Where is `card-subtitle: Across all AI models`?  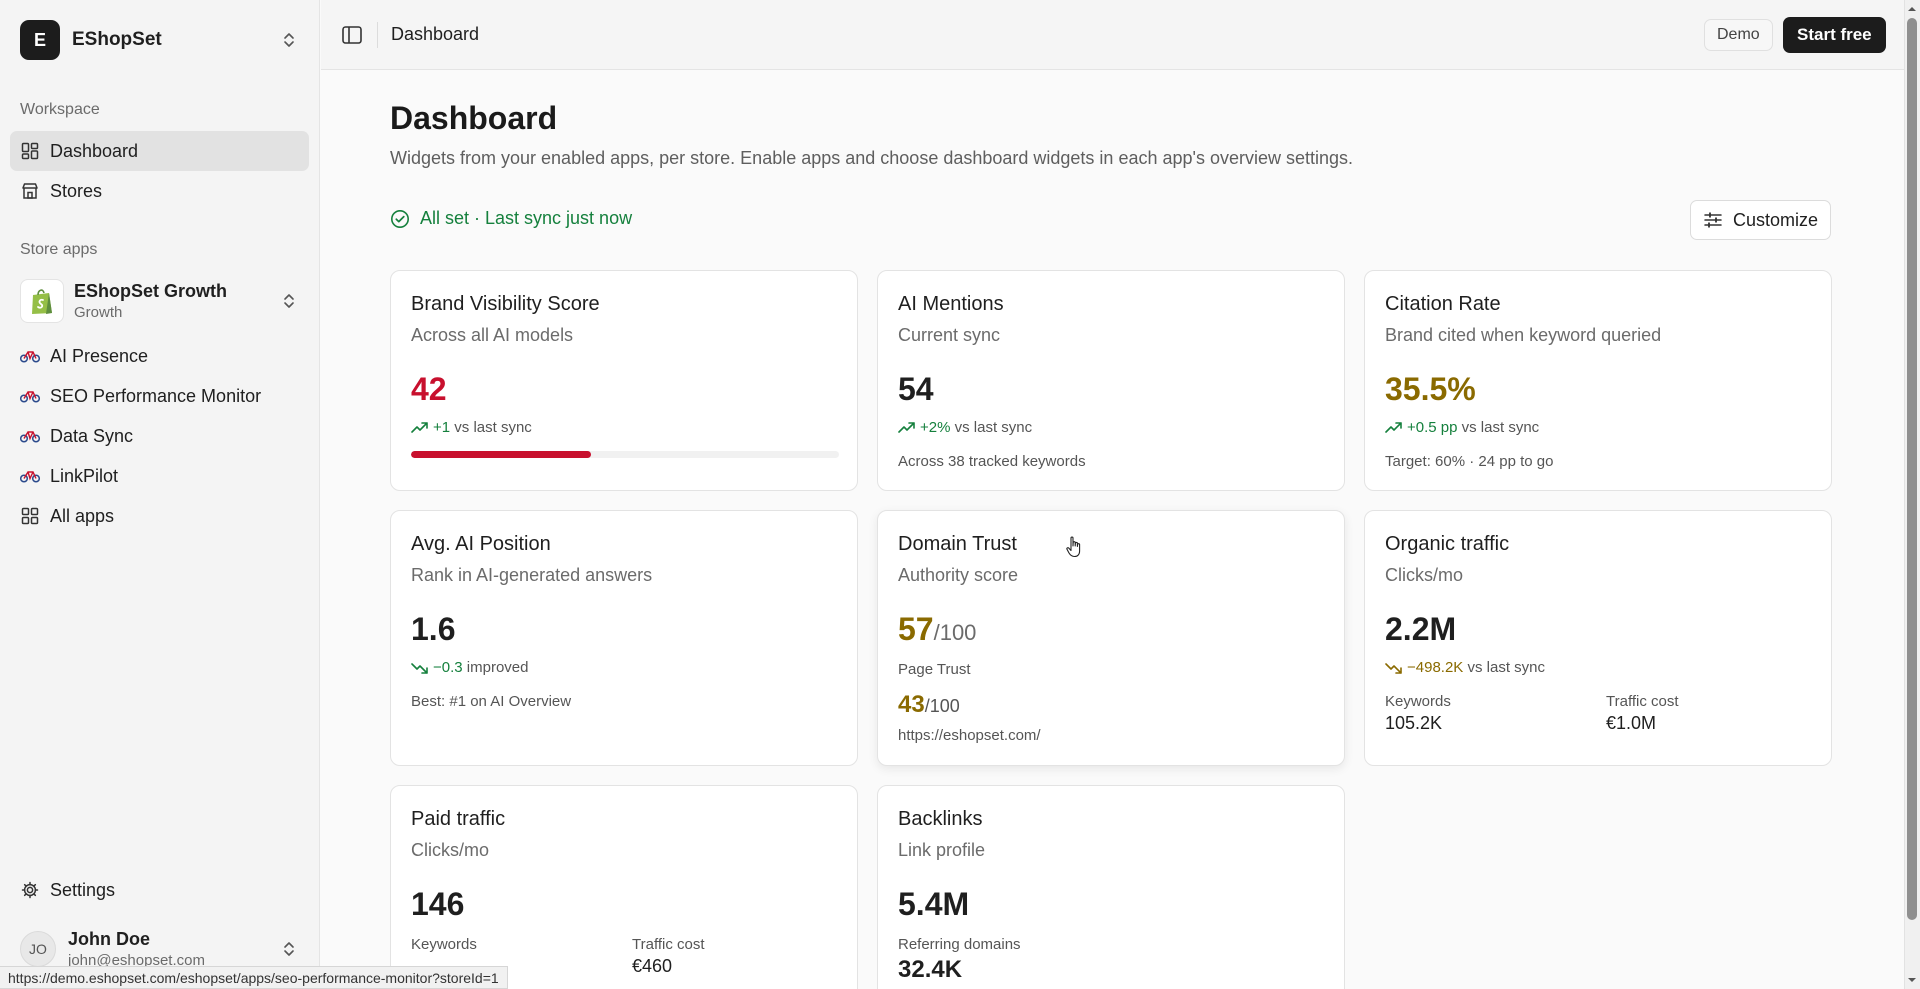
card-subtitle: Across all AI models is located at coordinates (492, 335).